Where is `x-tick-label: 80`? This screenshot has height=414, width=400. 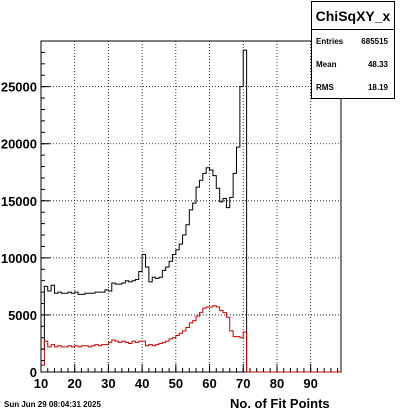
x-tick-label: 80 is located at coordinates (277, 383).